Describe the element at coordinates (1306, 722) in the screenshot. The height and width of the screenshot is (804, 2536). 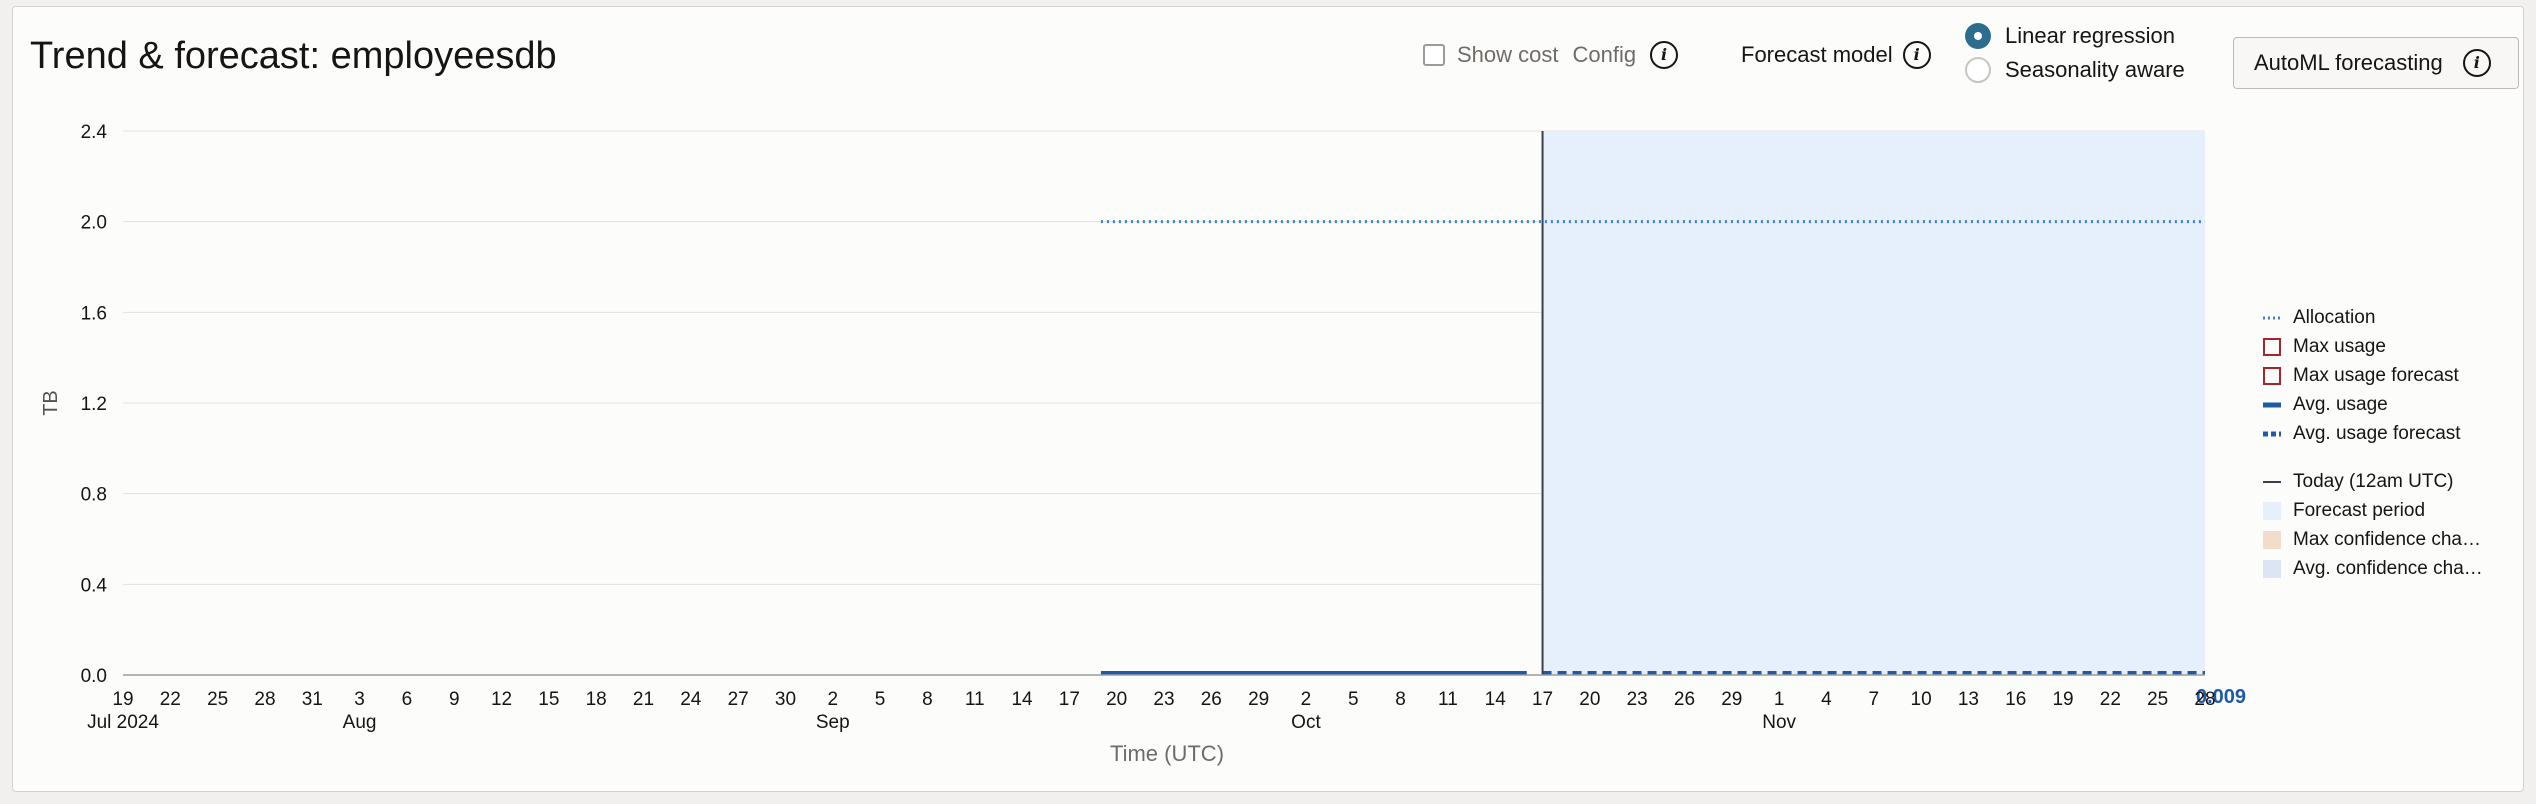
I see `x-month-label: Oct` at that location.